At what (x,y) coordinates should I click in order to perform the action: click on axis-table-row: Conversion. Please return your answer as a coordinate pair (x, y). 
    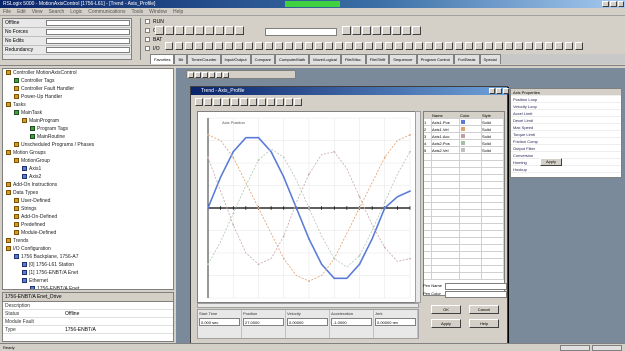
    Looking at the image, I should click on (566, 155).